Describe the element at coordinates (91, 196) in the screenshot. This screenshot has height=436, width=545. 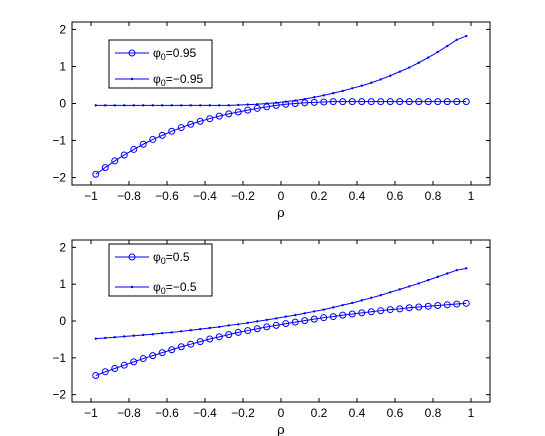
I see `x-tick-label: −1` at that location.